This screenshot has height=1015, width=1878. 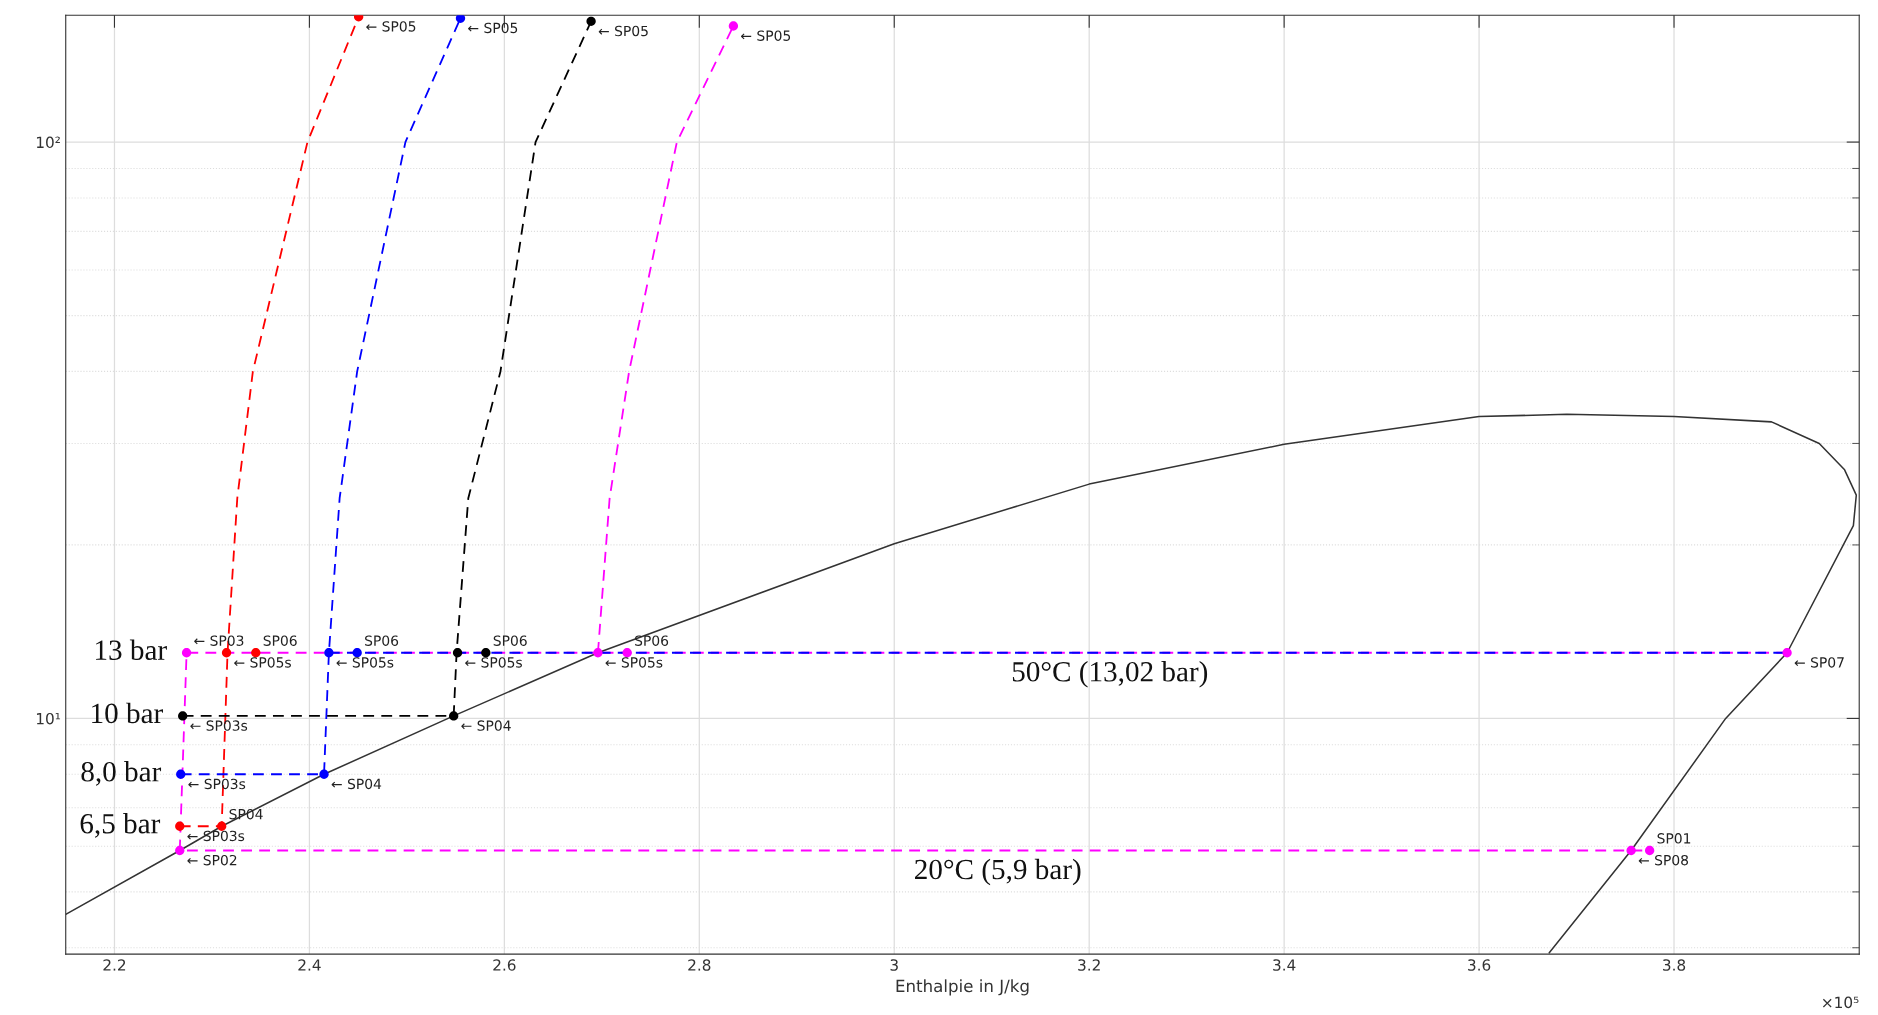 I want to click on x-tick-label: 3.4, so click(x=1284, y=965).